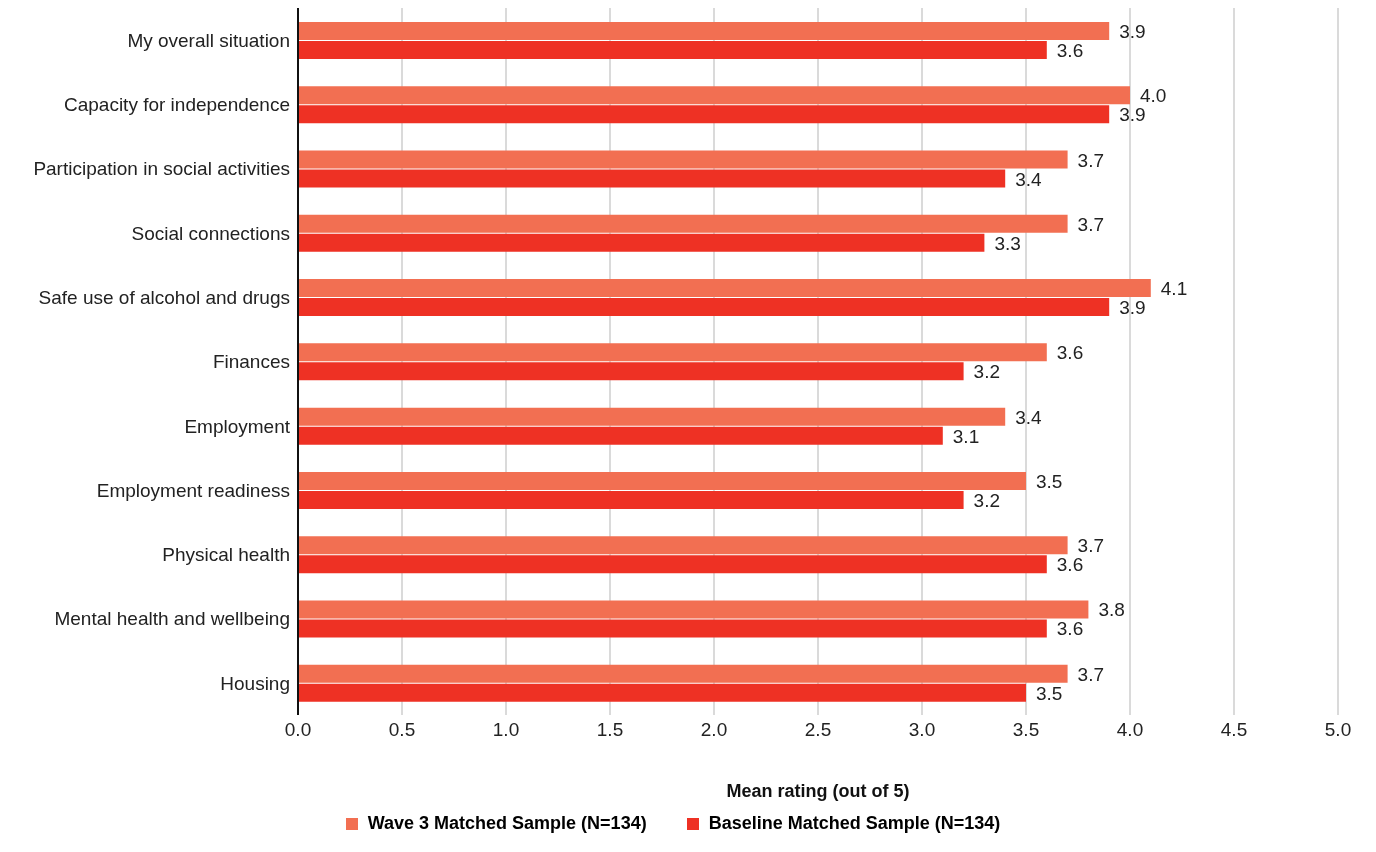 The image size is (1376, 852). I want to click on x-tick-label: 0.0, so click(298, 730).